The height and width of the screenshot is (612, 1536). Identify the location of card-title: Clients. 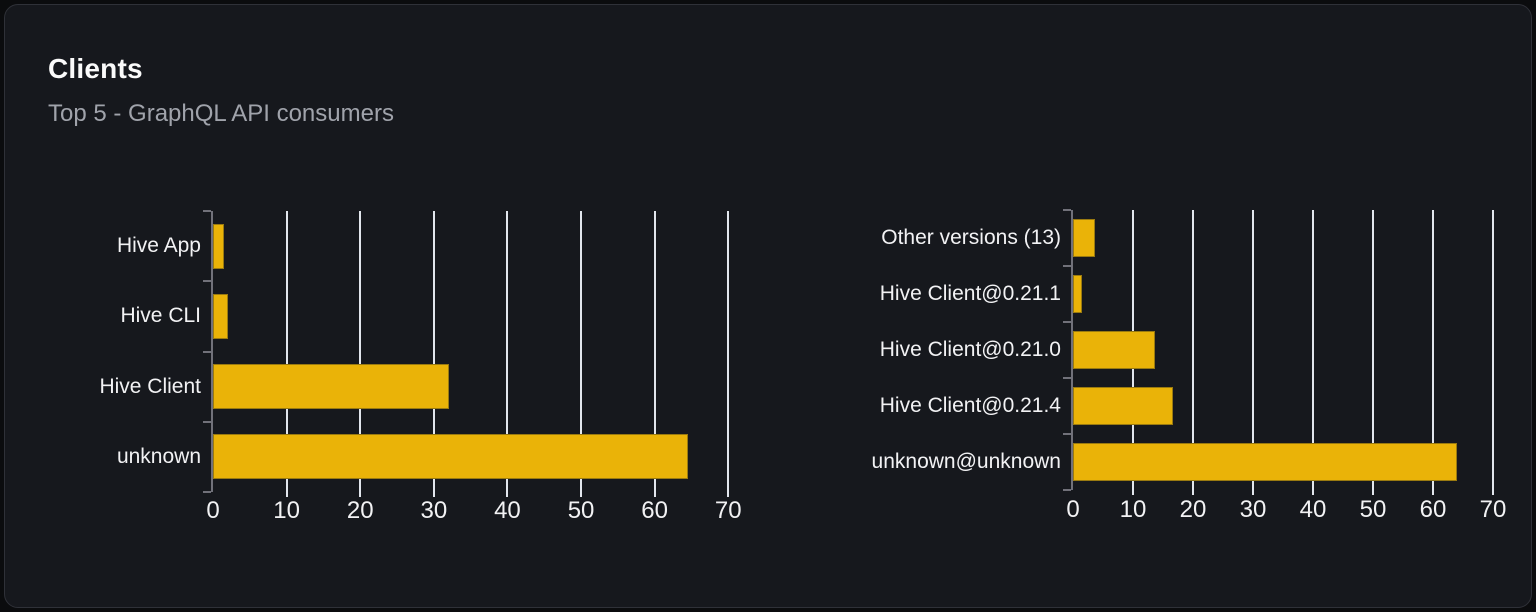
(95, 68).